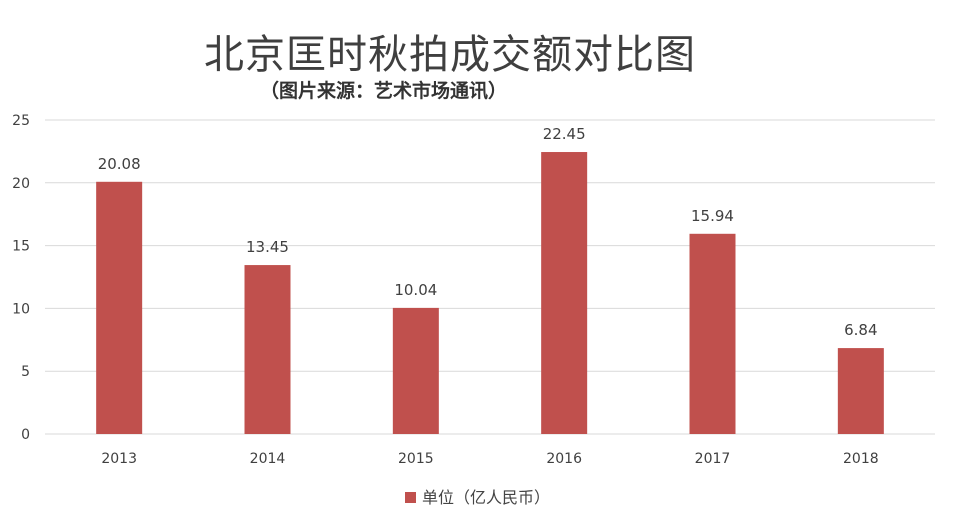 The image size is (955, 520). I want to click on y-tick-label: 0, so click(25, 435).